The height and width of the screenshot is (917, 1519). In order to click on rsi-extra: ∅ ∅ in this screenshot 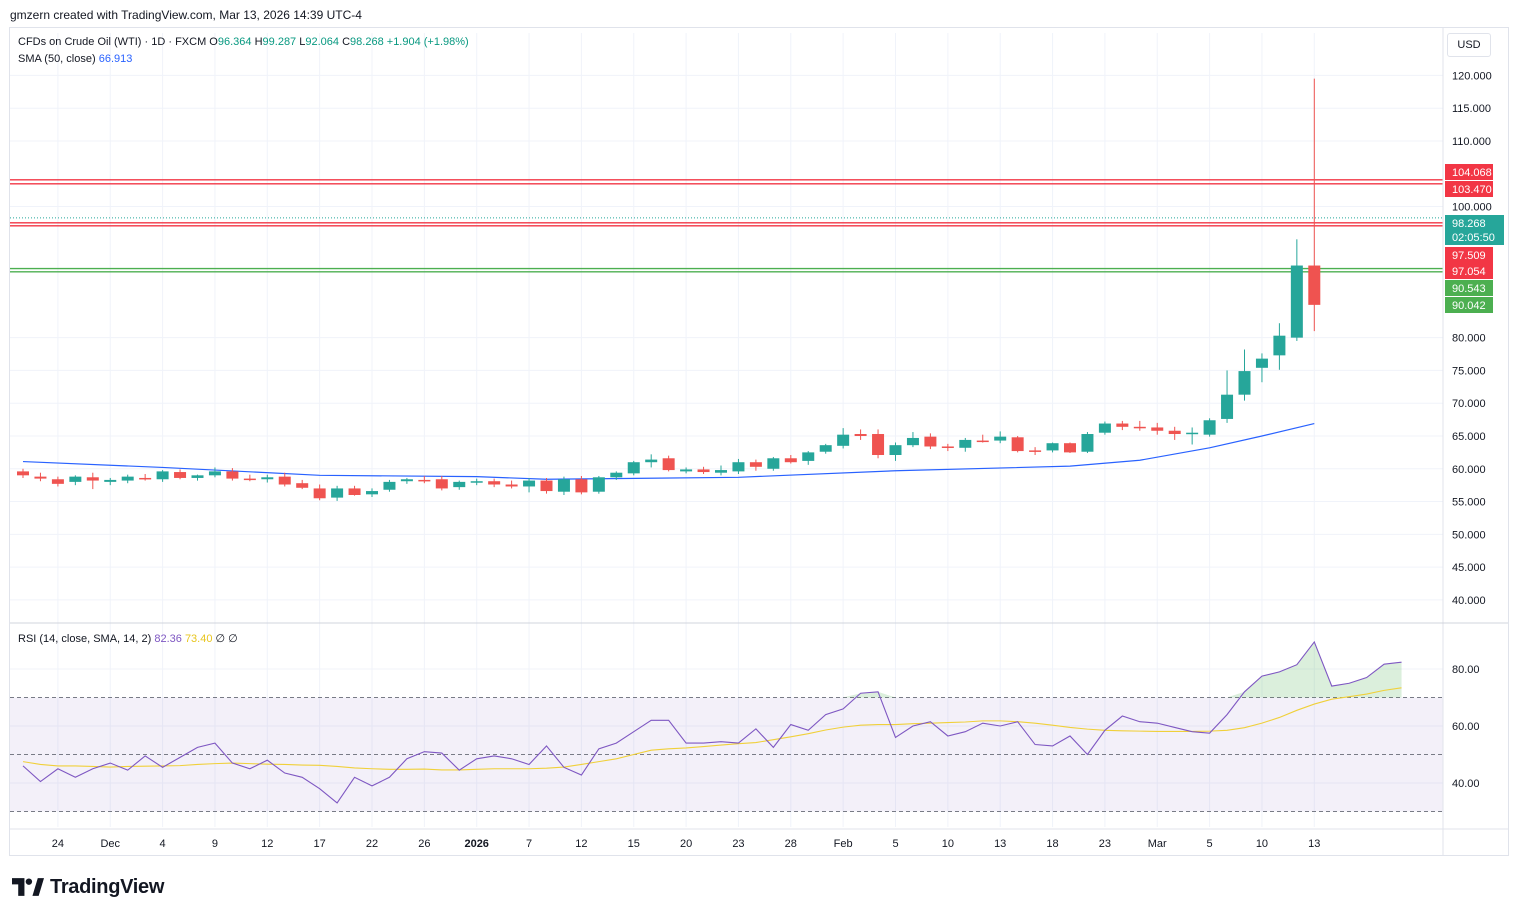, I will do `click(226, 639)`.